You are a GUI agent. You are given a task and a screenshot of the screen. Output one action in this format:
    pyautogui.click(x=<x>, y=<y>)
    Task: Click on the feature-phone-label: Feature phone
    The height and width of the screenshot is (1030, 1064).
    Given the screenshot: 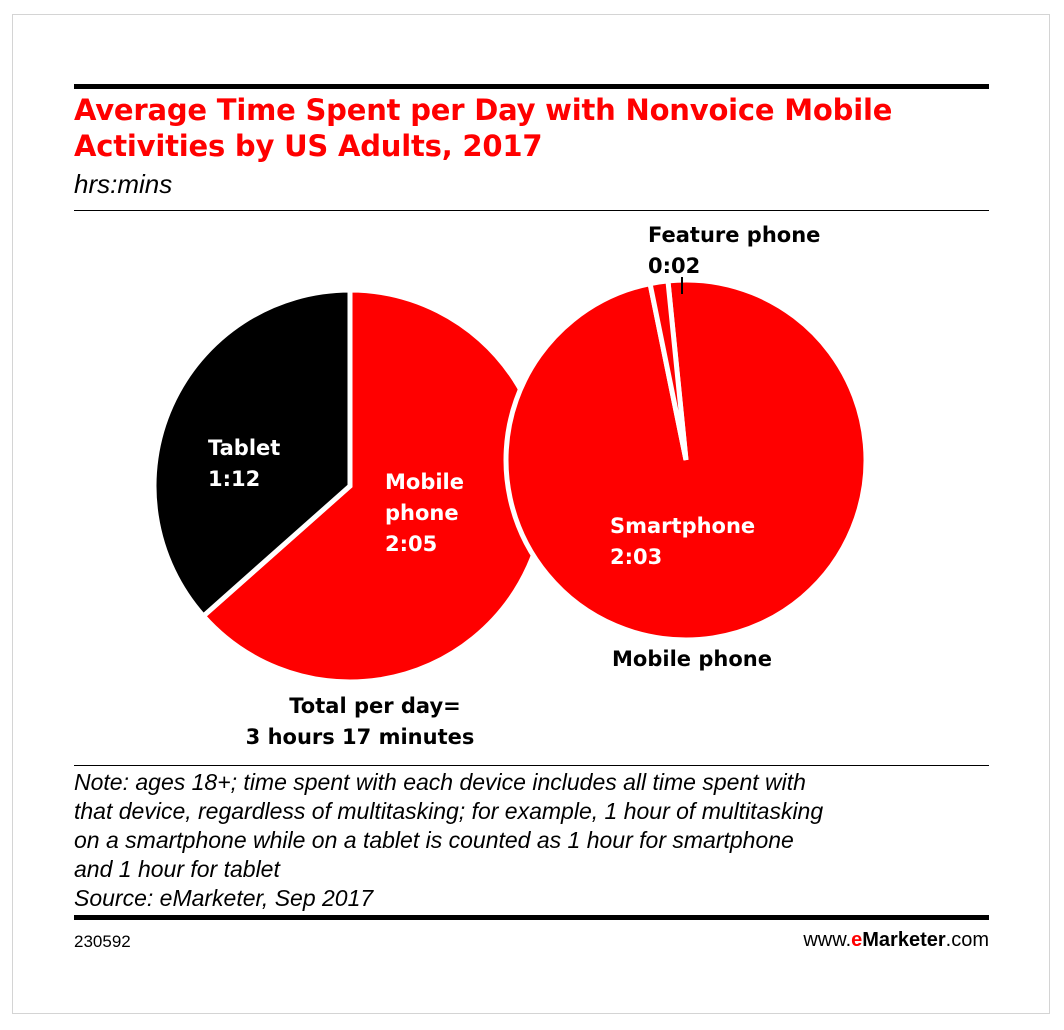 What is the action you would take?
    pyautogui.click(x=734, y=235)
    